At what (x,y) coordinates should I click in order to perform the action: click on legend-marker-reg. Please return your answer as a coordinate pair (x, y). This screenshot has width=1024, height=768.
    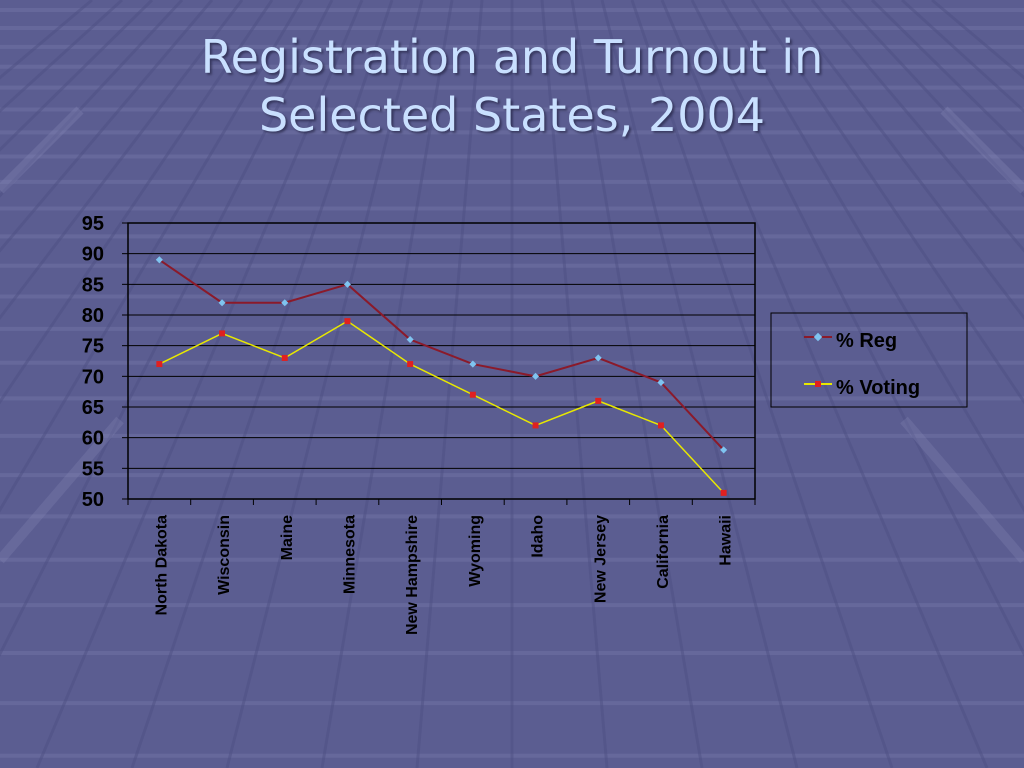
    Looking at the image, I should click on (818, 337).